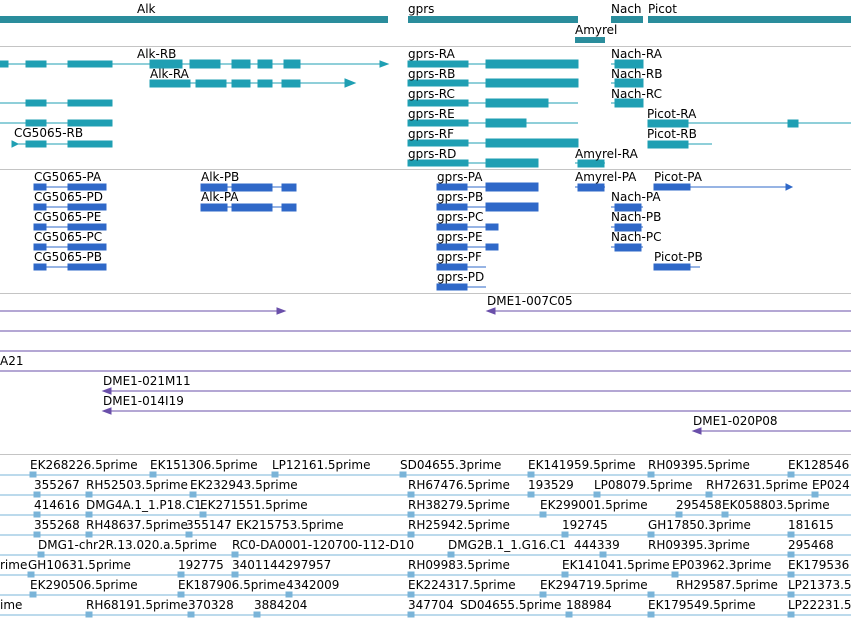 The width and height of the screenshot is (851, 621). Describe the element at coordinates (68, 237) in the screenshot. I see `protein-label: CG5065-PC` at that location.